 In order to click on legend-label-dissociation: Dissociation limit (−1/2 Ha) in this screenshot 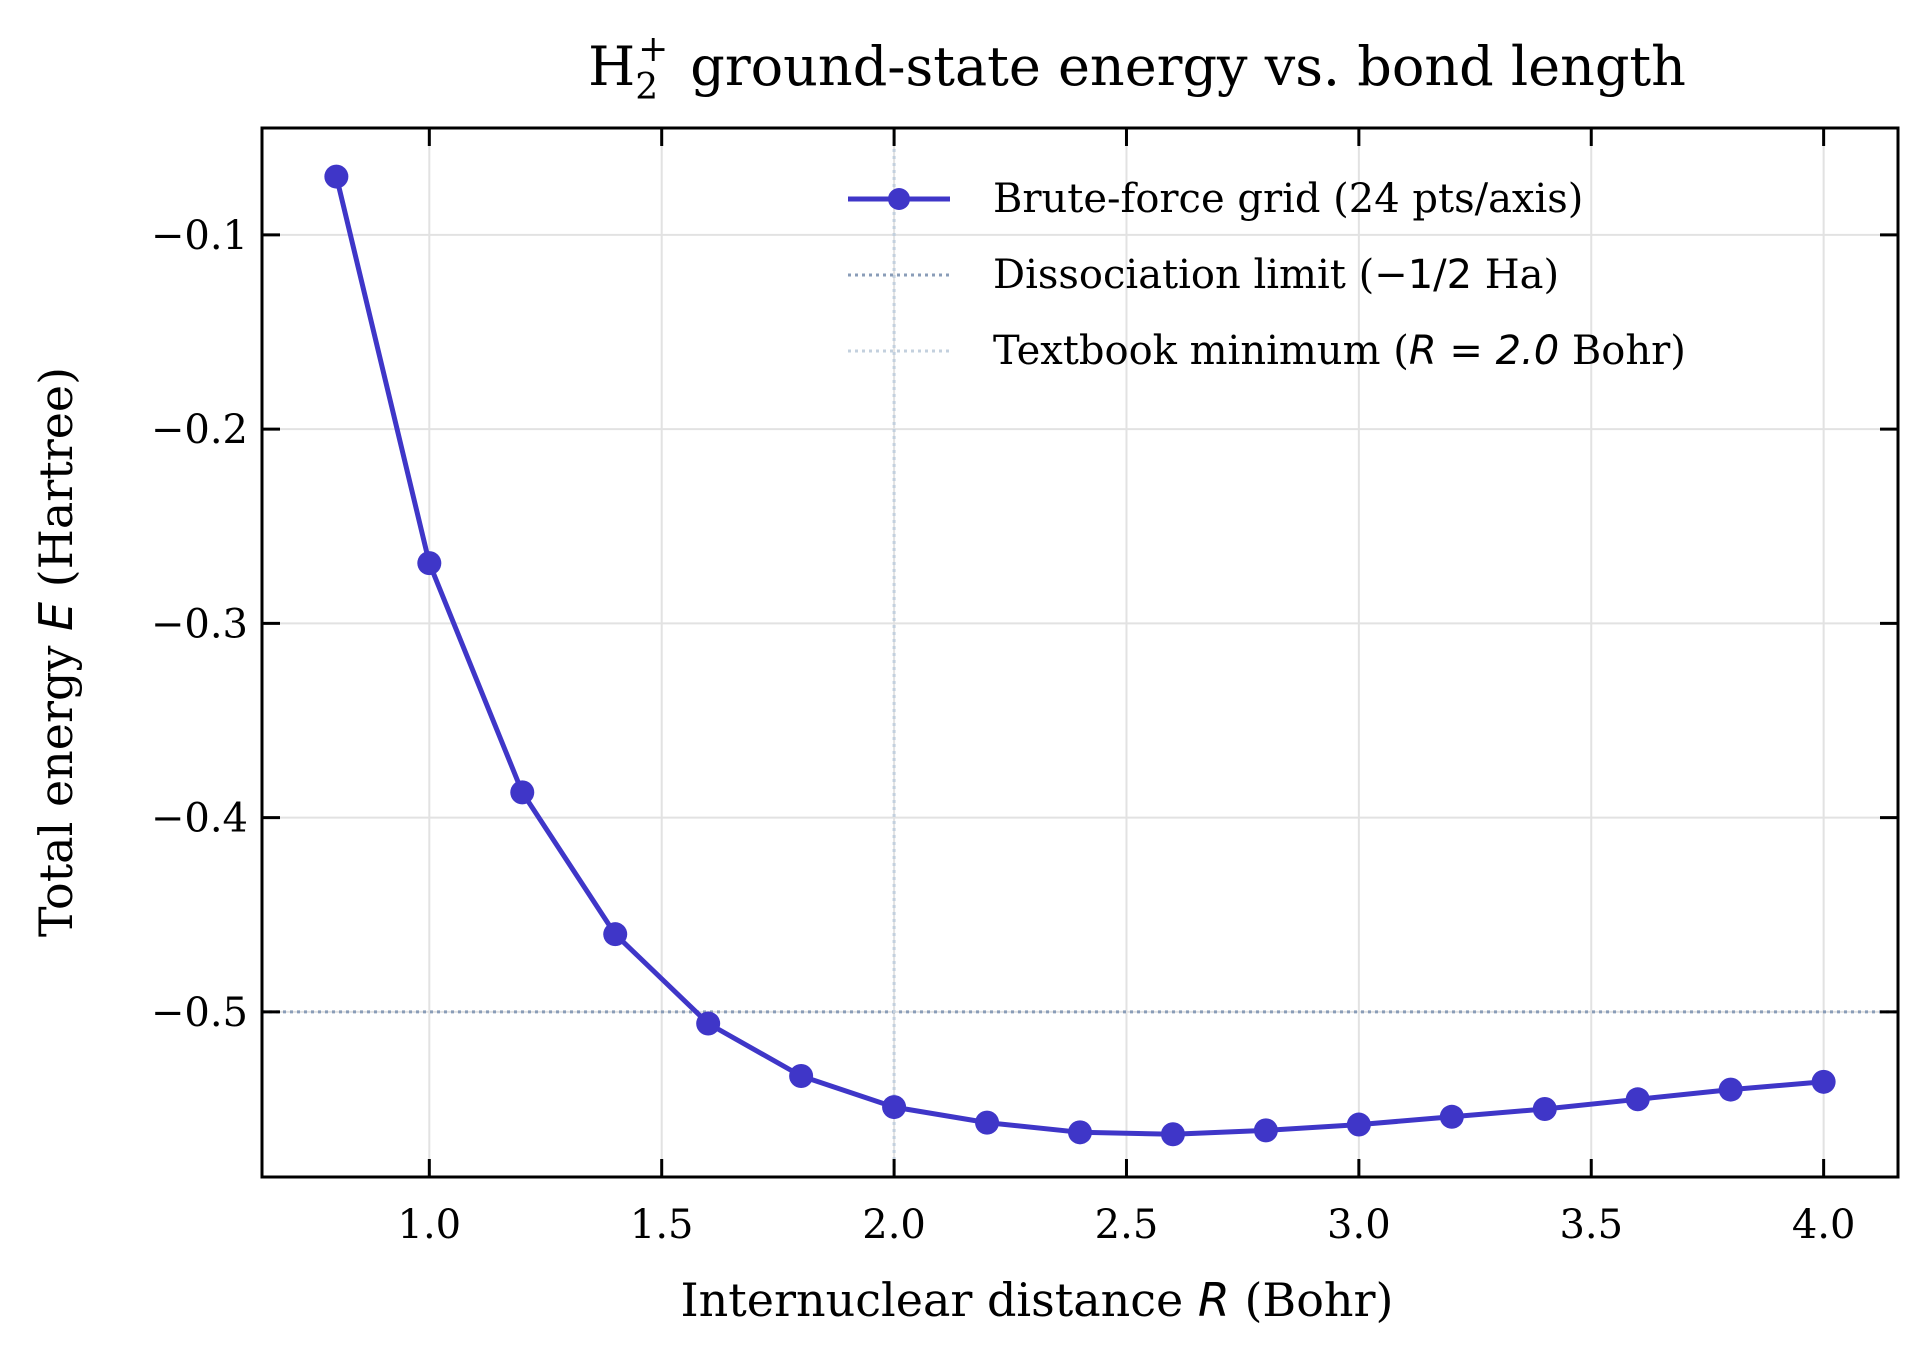, I will do `click(1276, 275)`.